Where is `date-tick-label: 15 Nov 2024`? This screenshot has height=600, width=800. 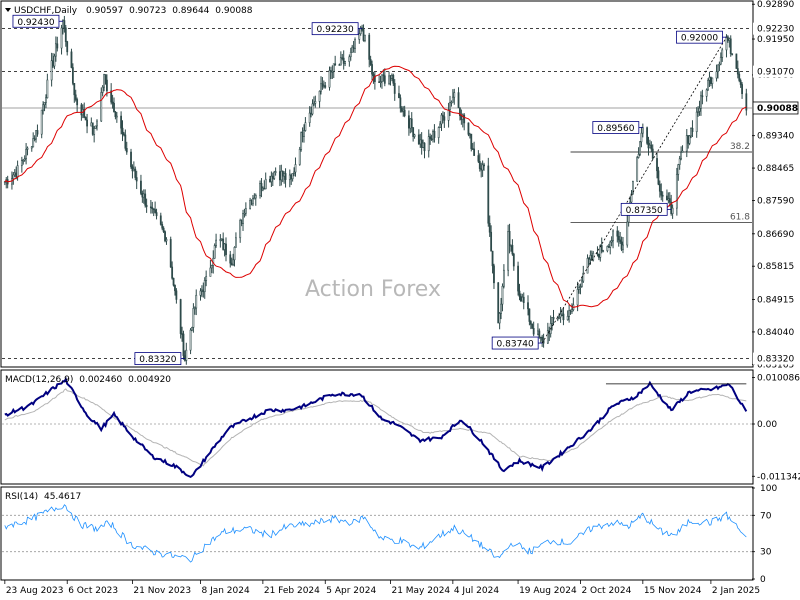
date-tick-label: 15 Nov 2024 is located at coordinates (673, 591).